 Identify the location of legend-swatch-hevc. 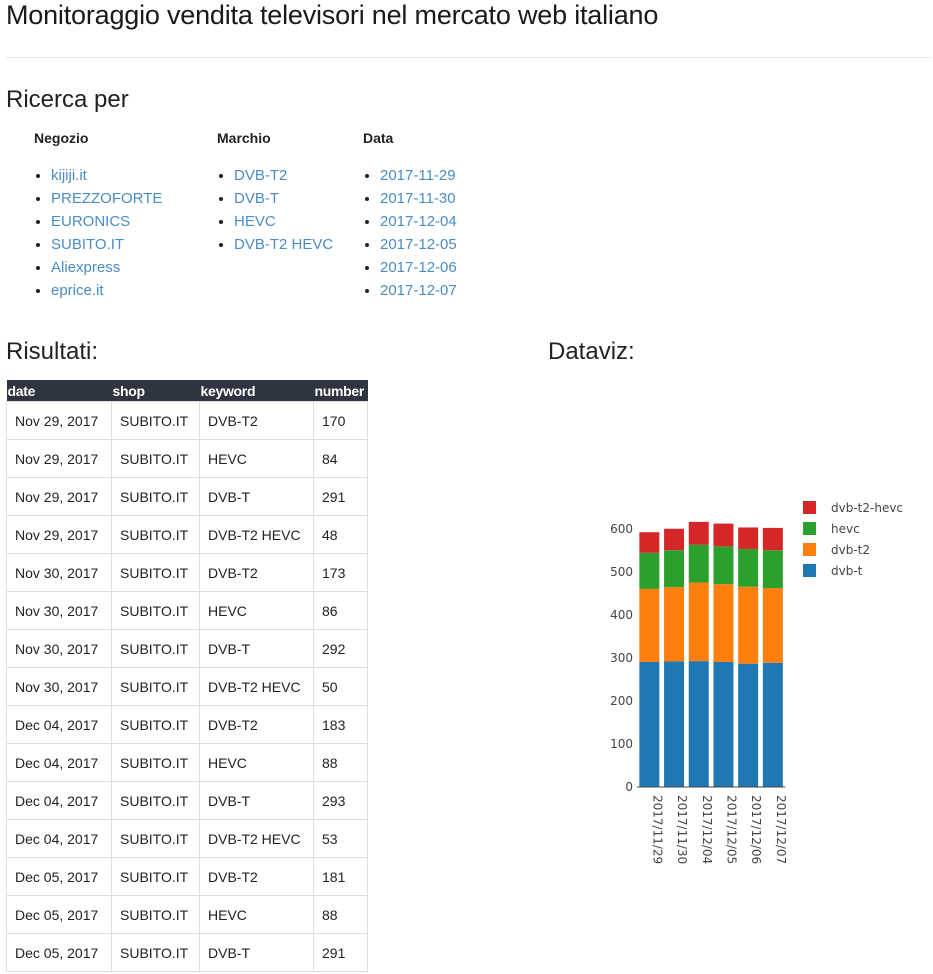
(809, 528).